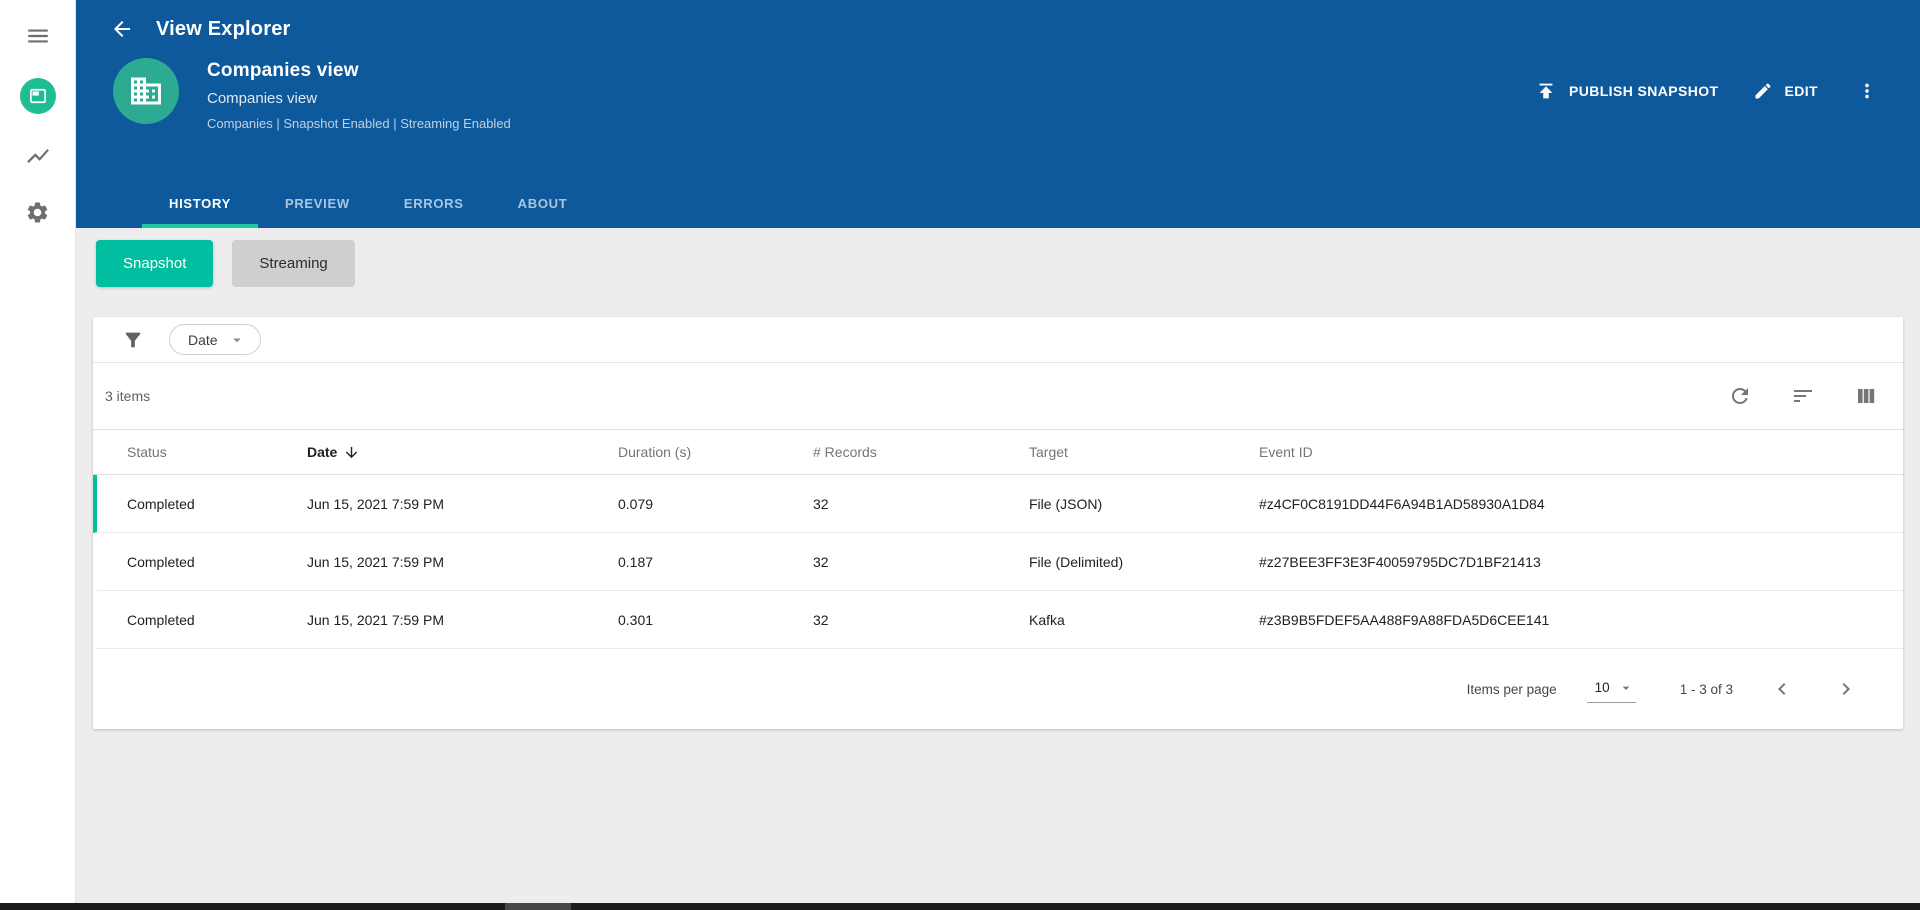 The width and height of the screenshot is (1920, 910). Describe the element at coordinates (998, 689) in the screenshot. I see `pagination-bar: Items per page 10 1 - 3 of 3` at that location.